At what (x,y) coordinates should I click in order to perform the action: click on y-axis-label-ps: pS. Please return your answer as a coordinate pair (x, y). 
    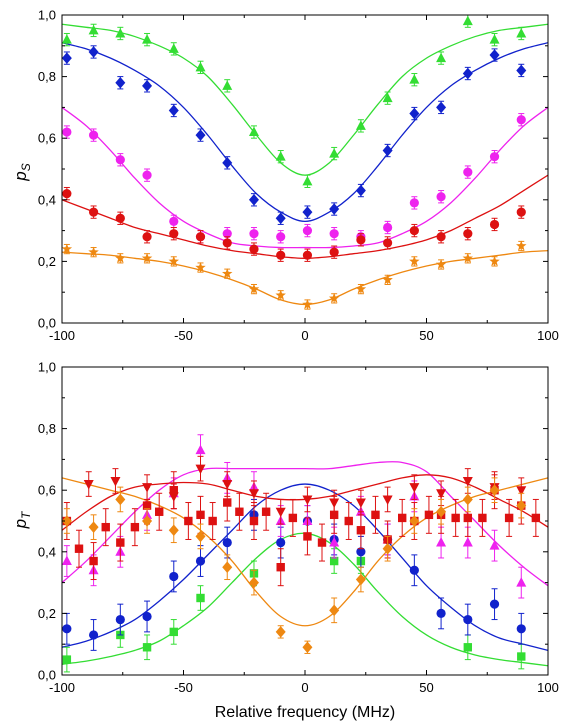
    Looking at the image, I should click on (22, 172).